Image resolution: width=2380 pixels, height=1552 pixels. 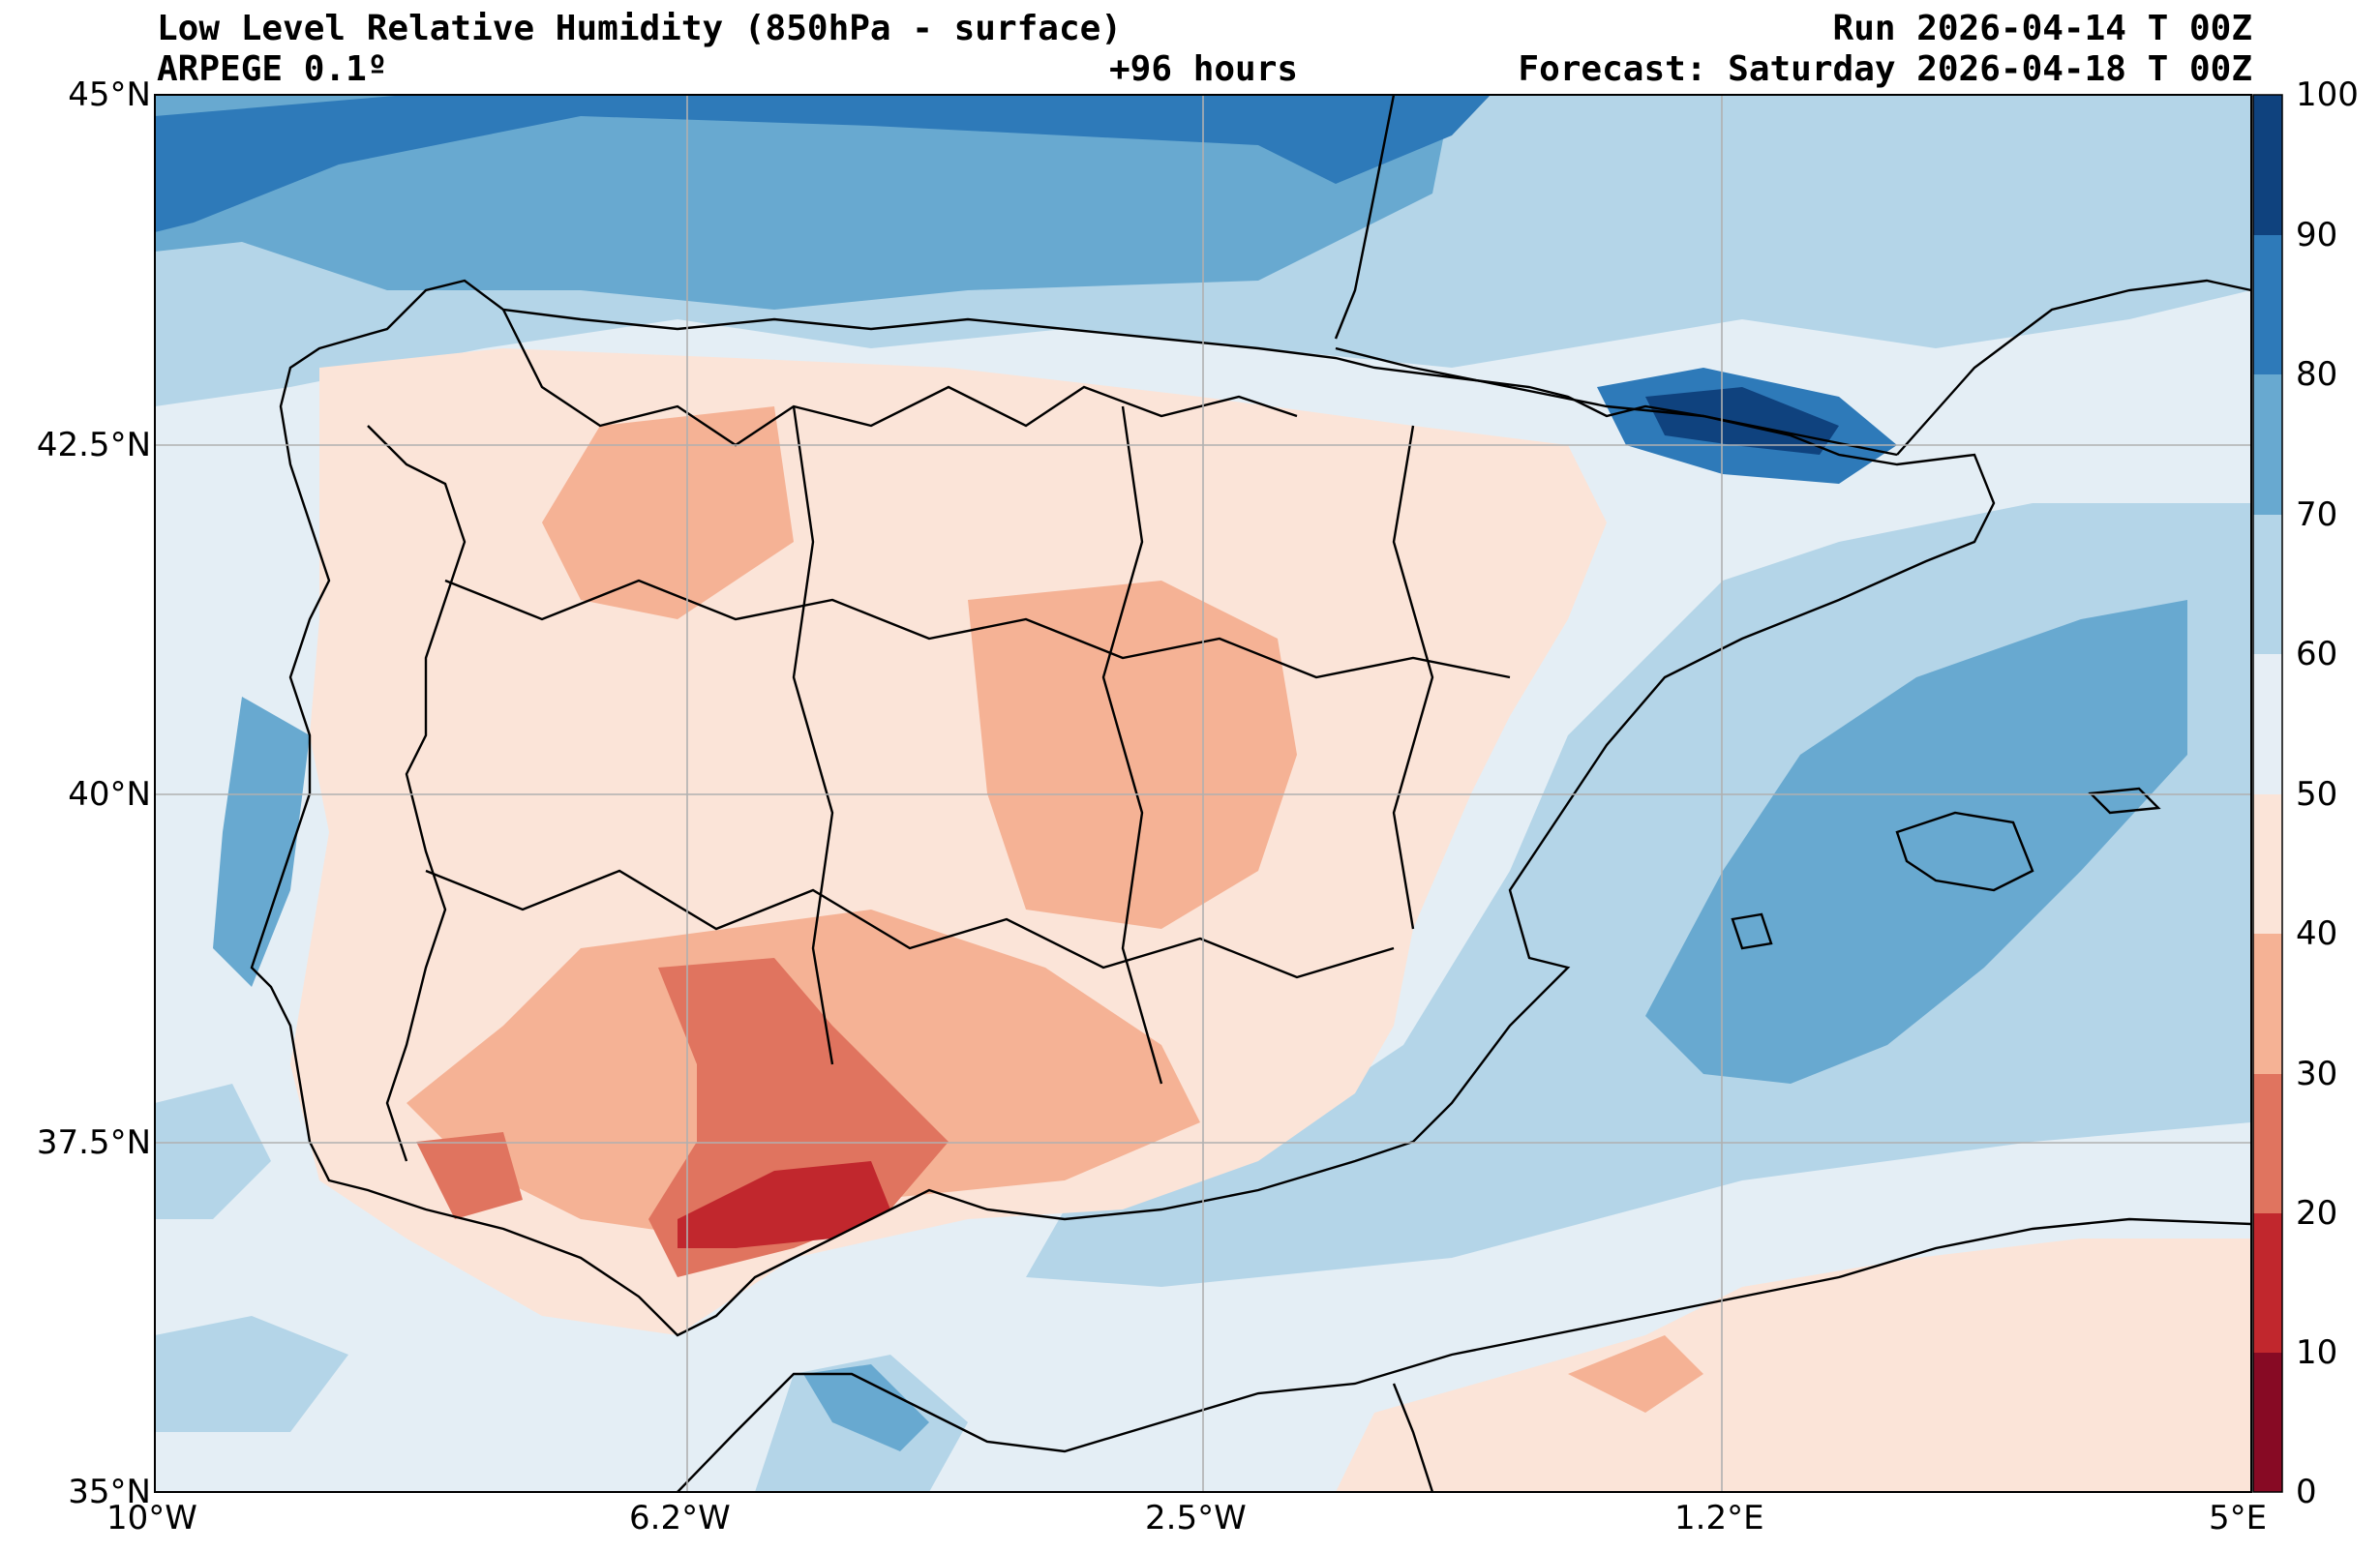 I want to click on portugal-border, so click(x=417, y=794).